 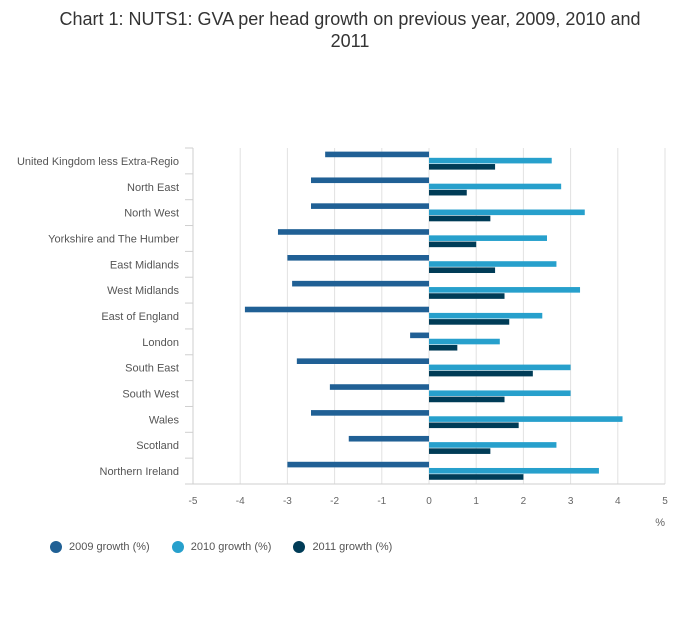 What do you see at coordinates (660, 523) in the screenshot?
I see `x-axis-label: %` at bounding box center [660, 523].